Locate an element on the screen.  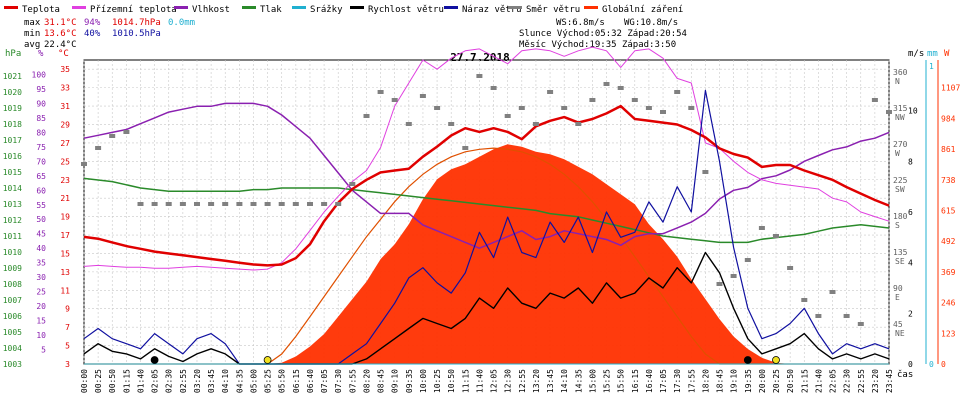
tick-label-direction-name: NE is located at coordinates (900, 333).